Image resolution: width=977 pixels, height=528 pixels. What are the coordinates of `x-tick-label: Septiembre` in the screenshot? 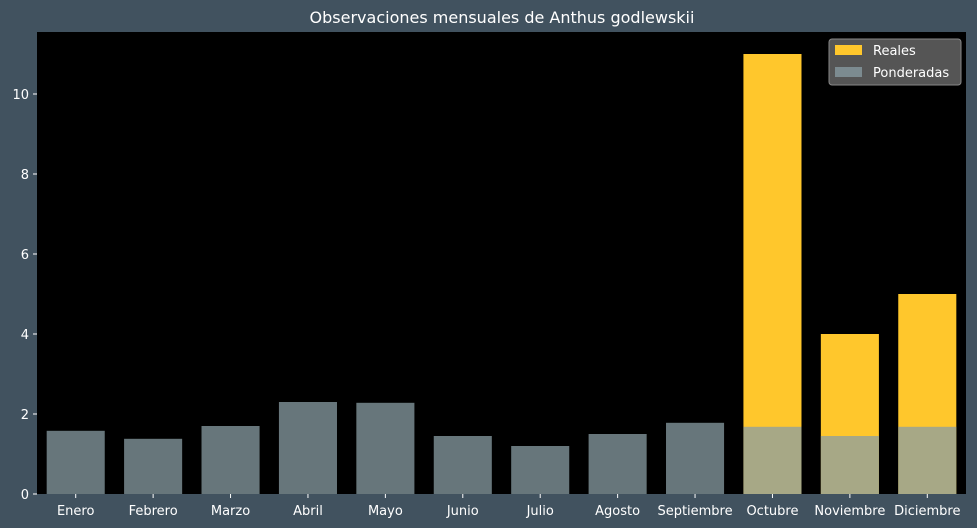 It's located at (694, 511).